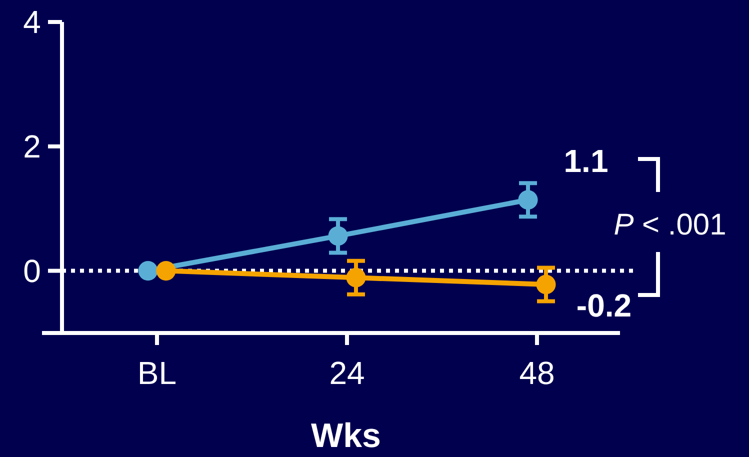  Describe the element at coordinates (346, 436) in the screenshot. I see `x-axis-title: Wks` at that location.